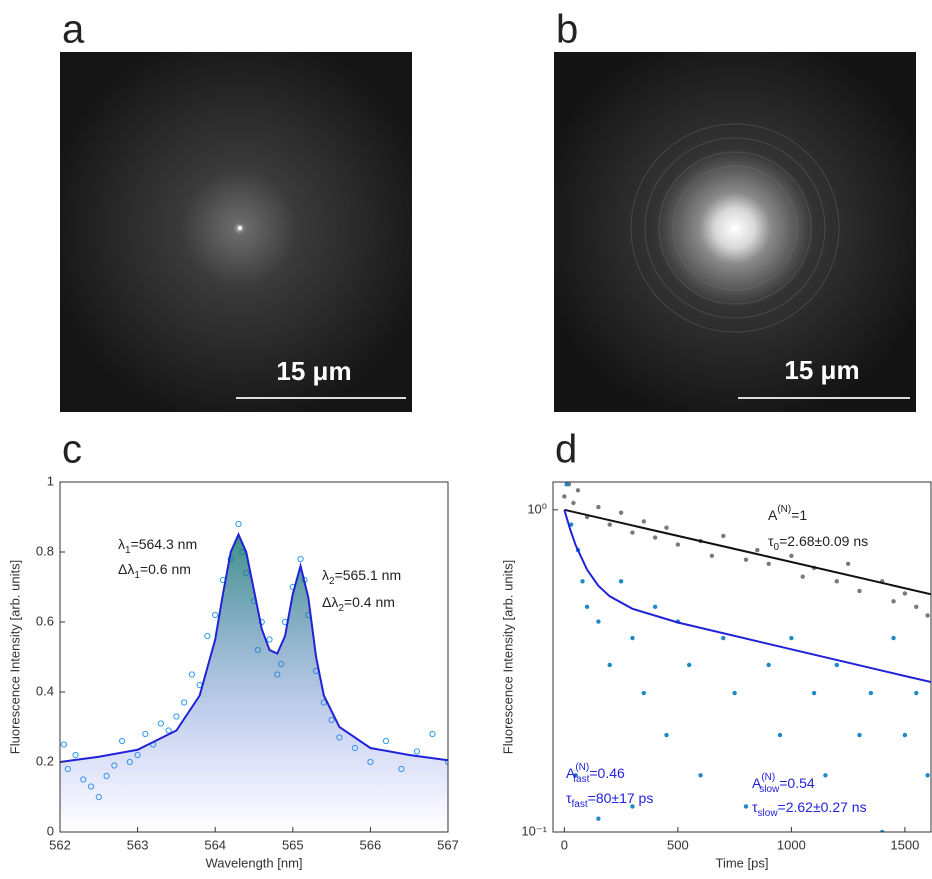  I want to click on x-tick-label: 567, so click(448, 844).